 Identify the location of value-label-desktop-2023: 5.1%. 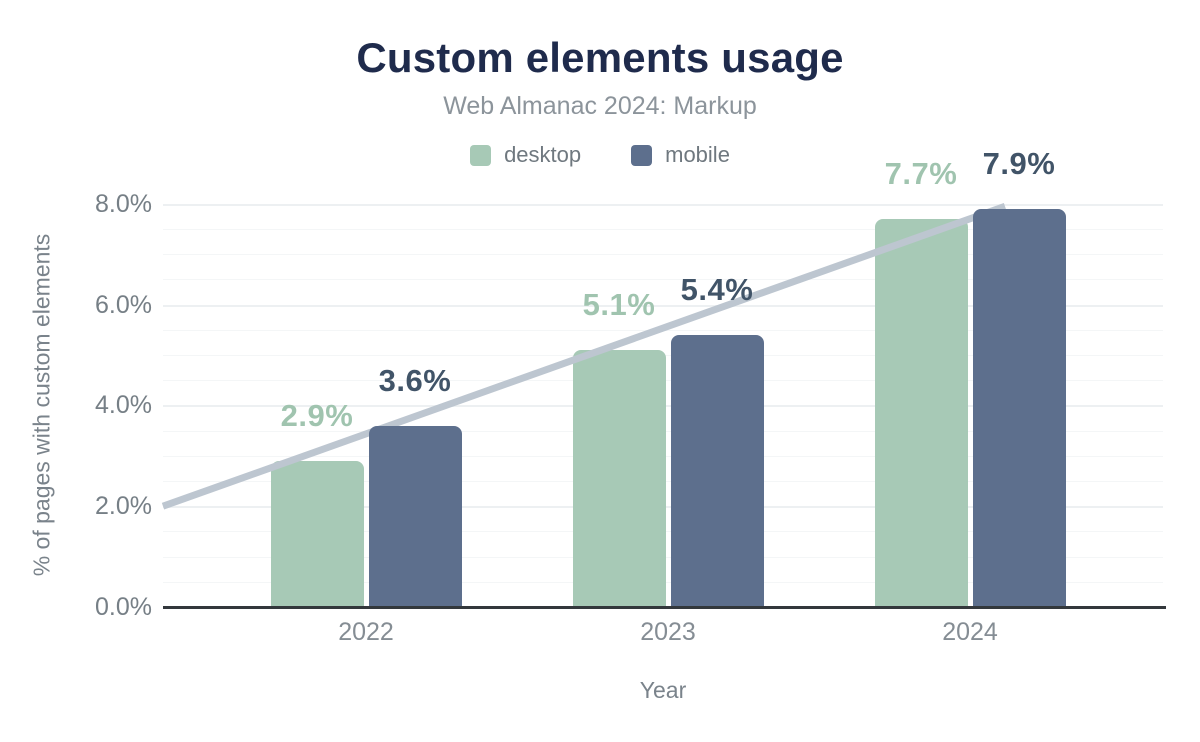
(619, 304).